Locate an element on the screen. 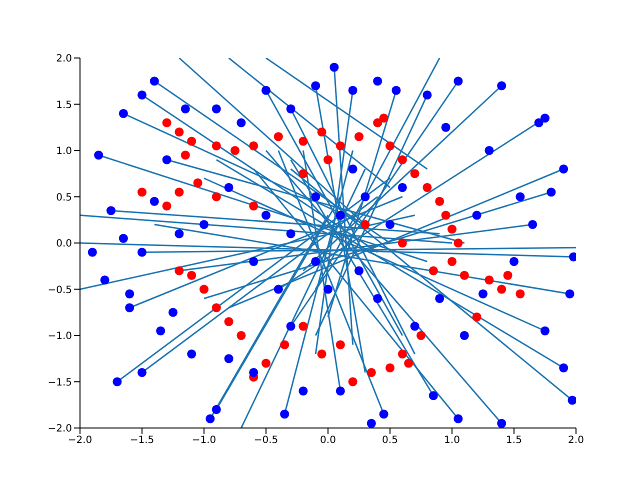 The height and width of the screenshot is (480, 640). x-tick-label: 0.5 is located at coordinates (390, 440).